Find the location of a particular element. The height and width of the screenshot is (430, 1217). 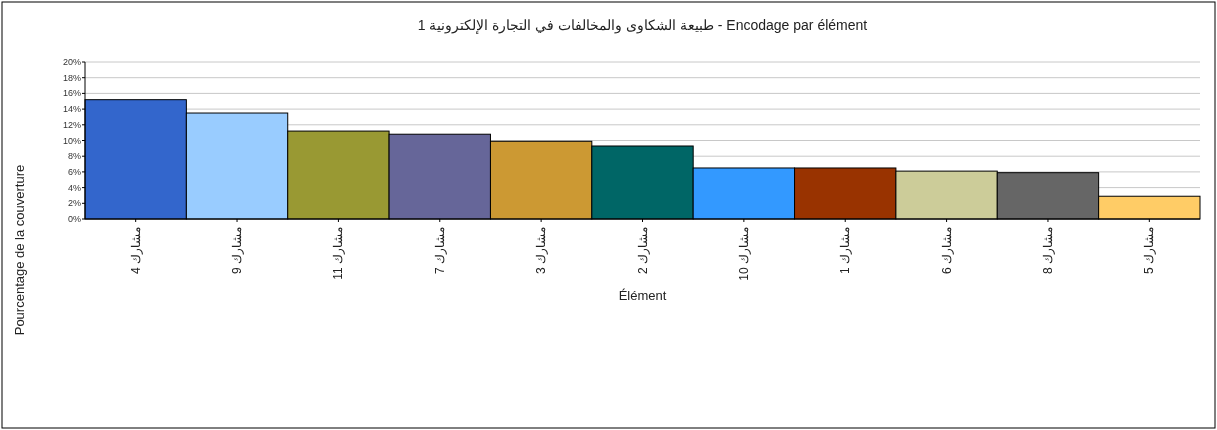

ytick: 4% is located at coordinates (74, 187).